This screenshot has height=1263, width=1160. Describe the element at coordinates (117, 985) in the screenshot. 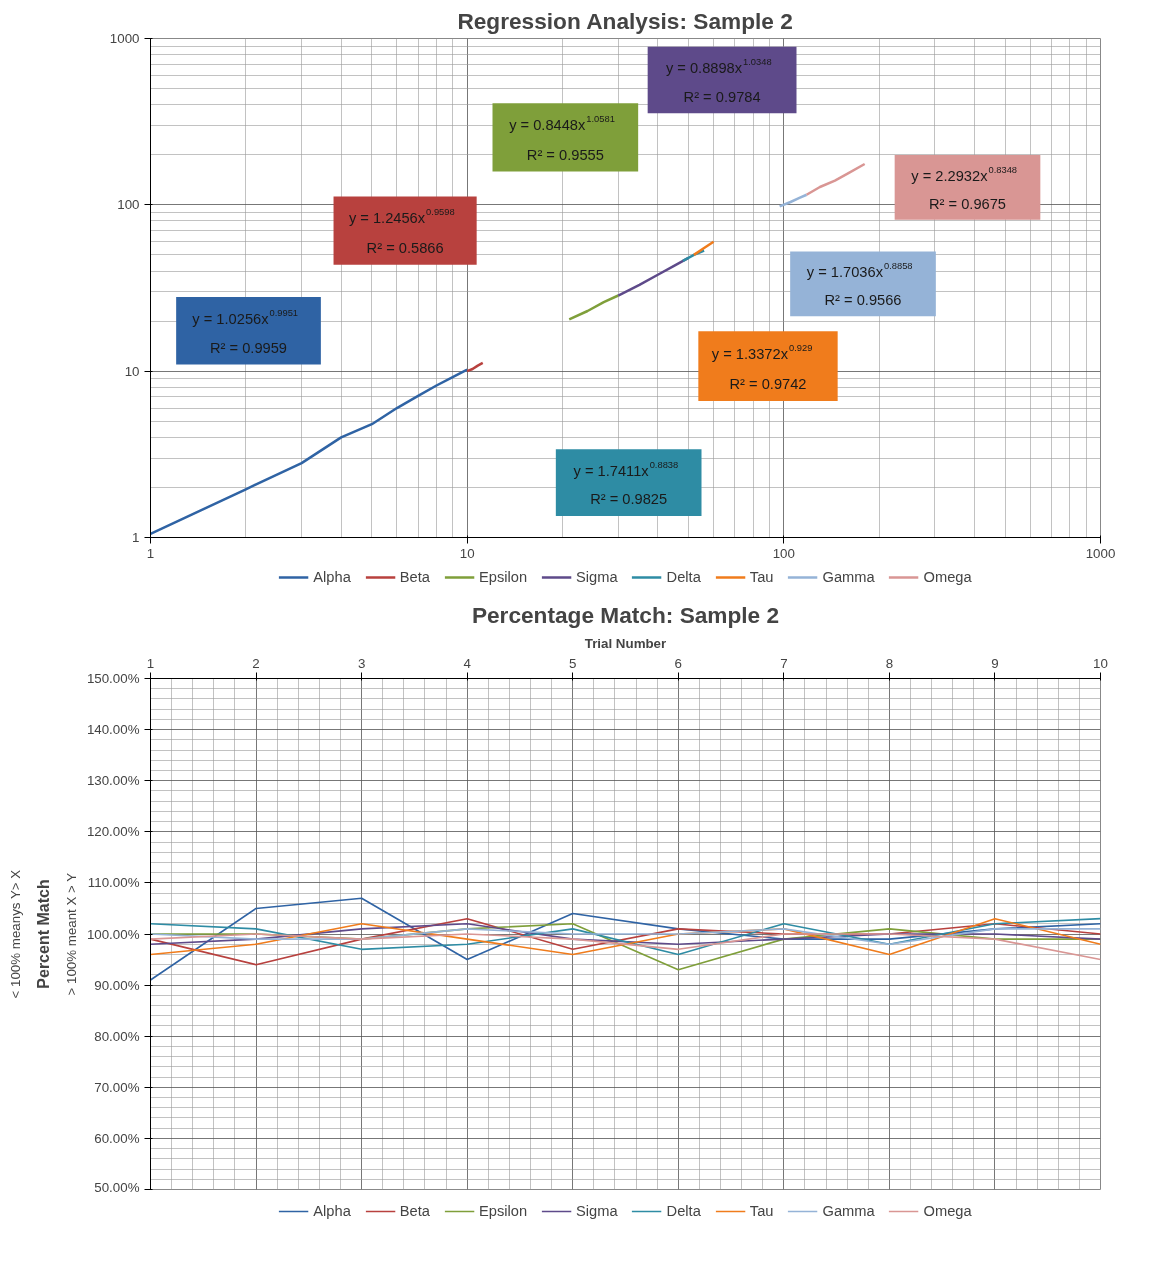

I see `y-tick-label: 90.00%` at that location.